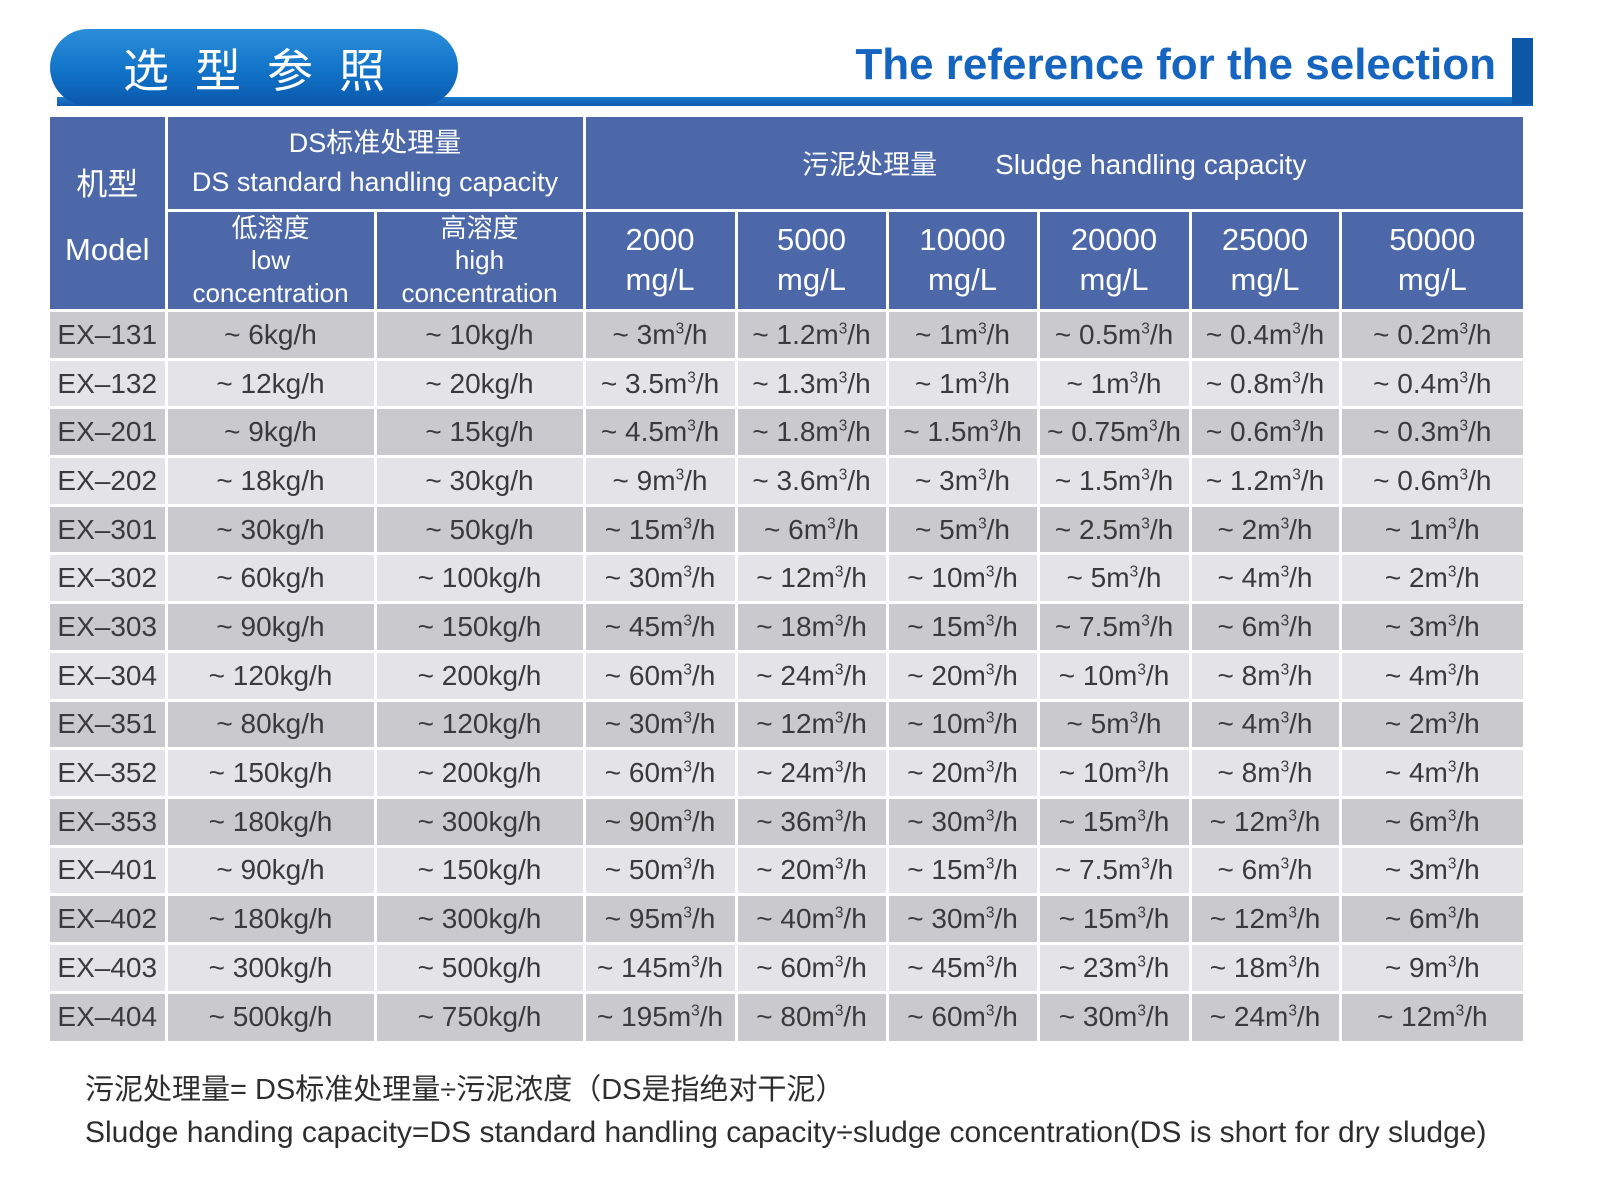  Describe the element at coordinates (270, 292) in the screenshot. I see `low-header-en2: concentration` at that location.